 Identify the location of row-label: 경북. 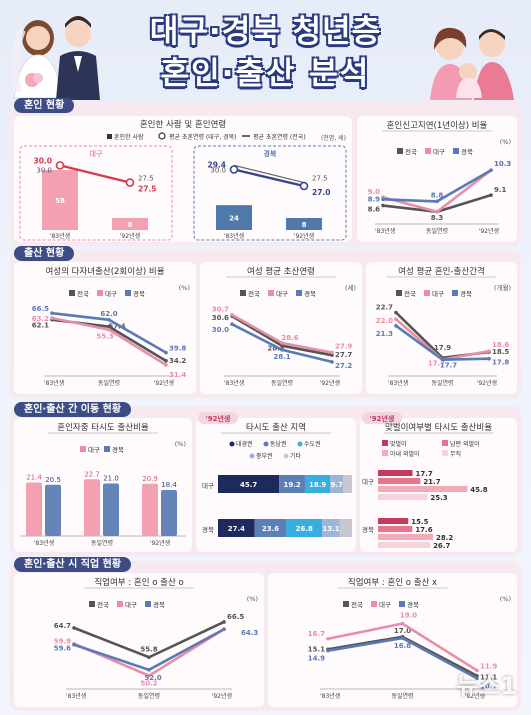
(208, 529).